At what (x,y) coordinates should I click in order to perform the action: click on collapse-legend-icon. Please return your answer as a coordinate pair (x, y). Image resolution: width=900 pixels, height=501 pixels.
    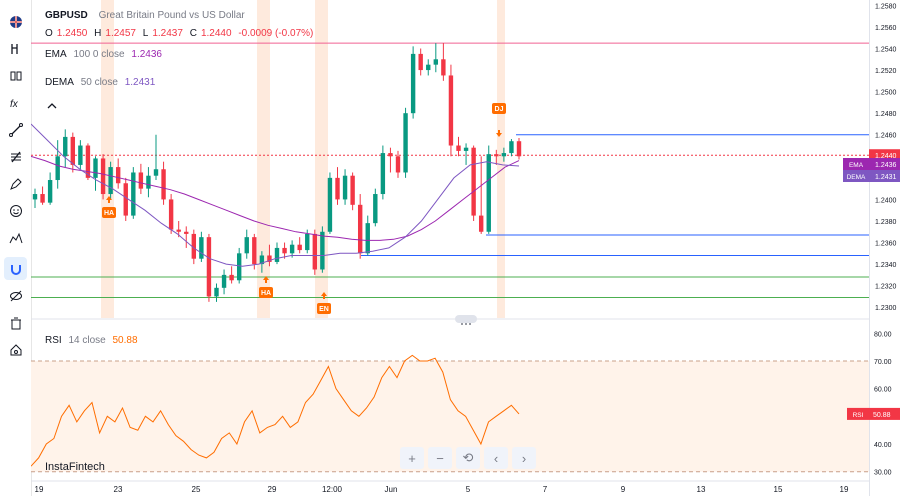
    Looking at the image, I should click on (52, 103).